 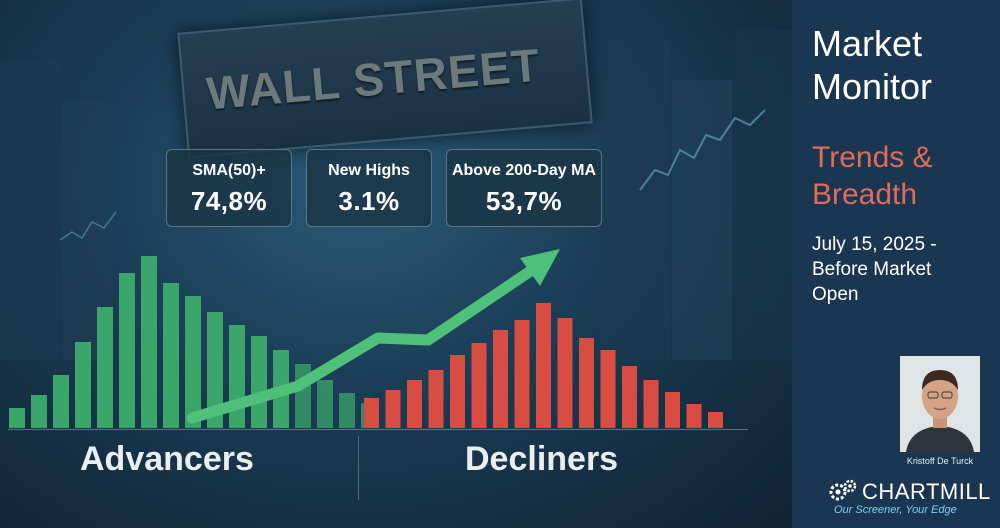 I want to click on sidebar-title: Market Monitor, so click(x=872, y=65).